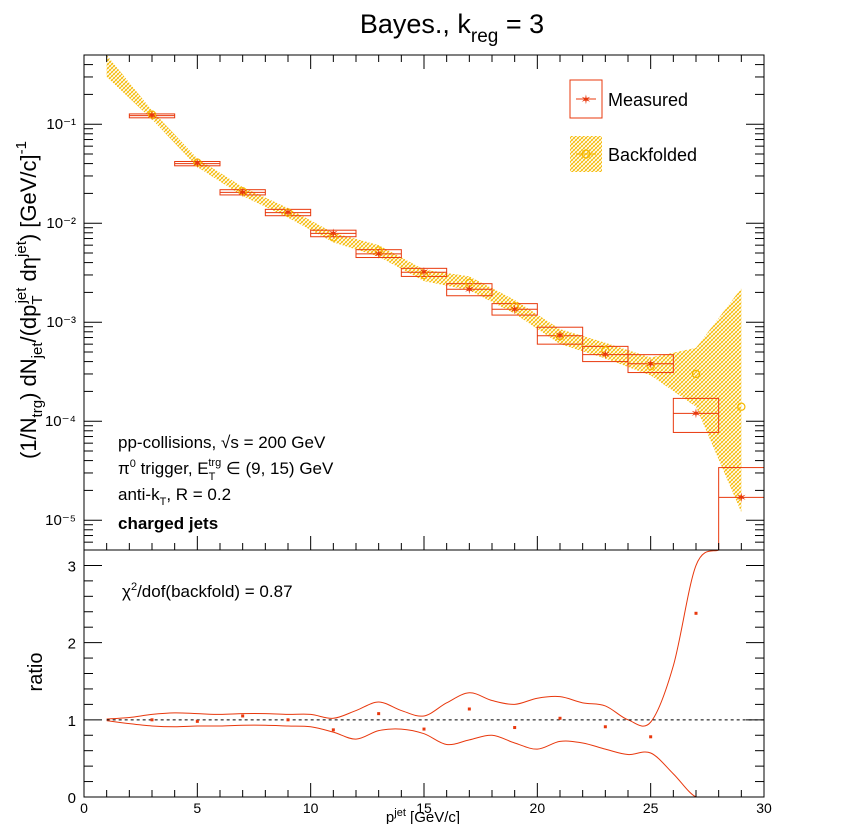 The image size is (848, 824). Describe the element at coordinates (72, 644) in the screenshot. I see `ratio-y-tick-label: 2` at that location.